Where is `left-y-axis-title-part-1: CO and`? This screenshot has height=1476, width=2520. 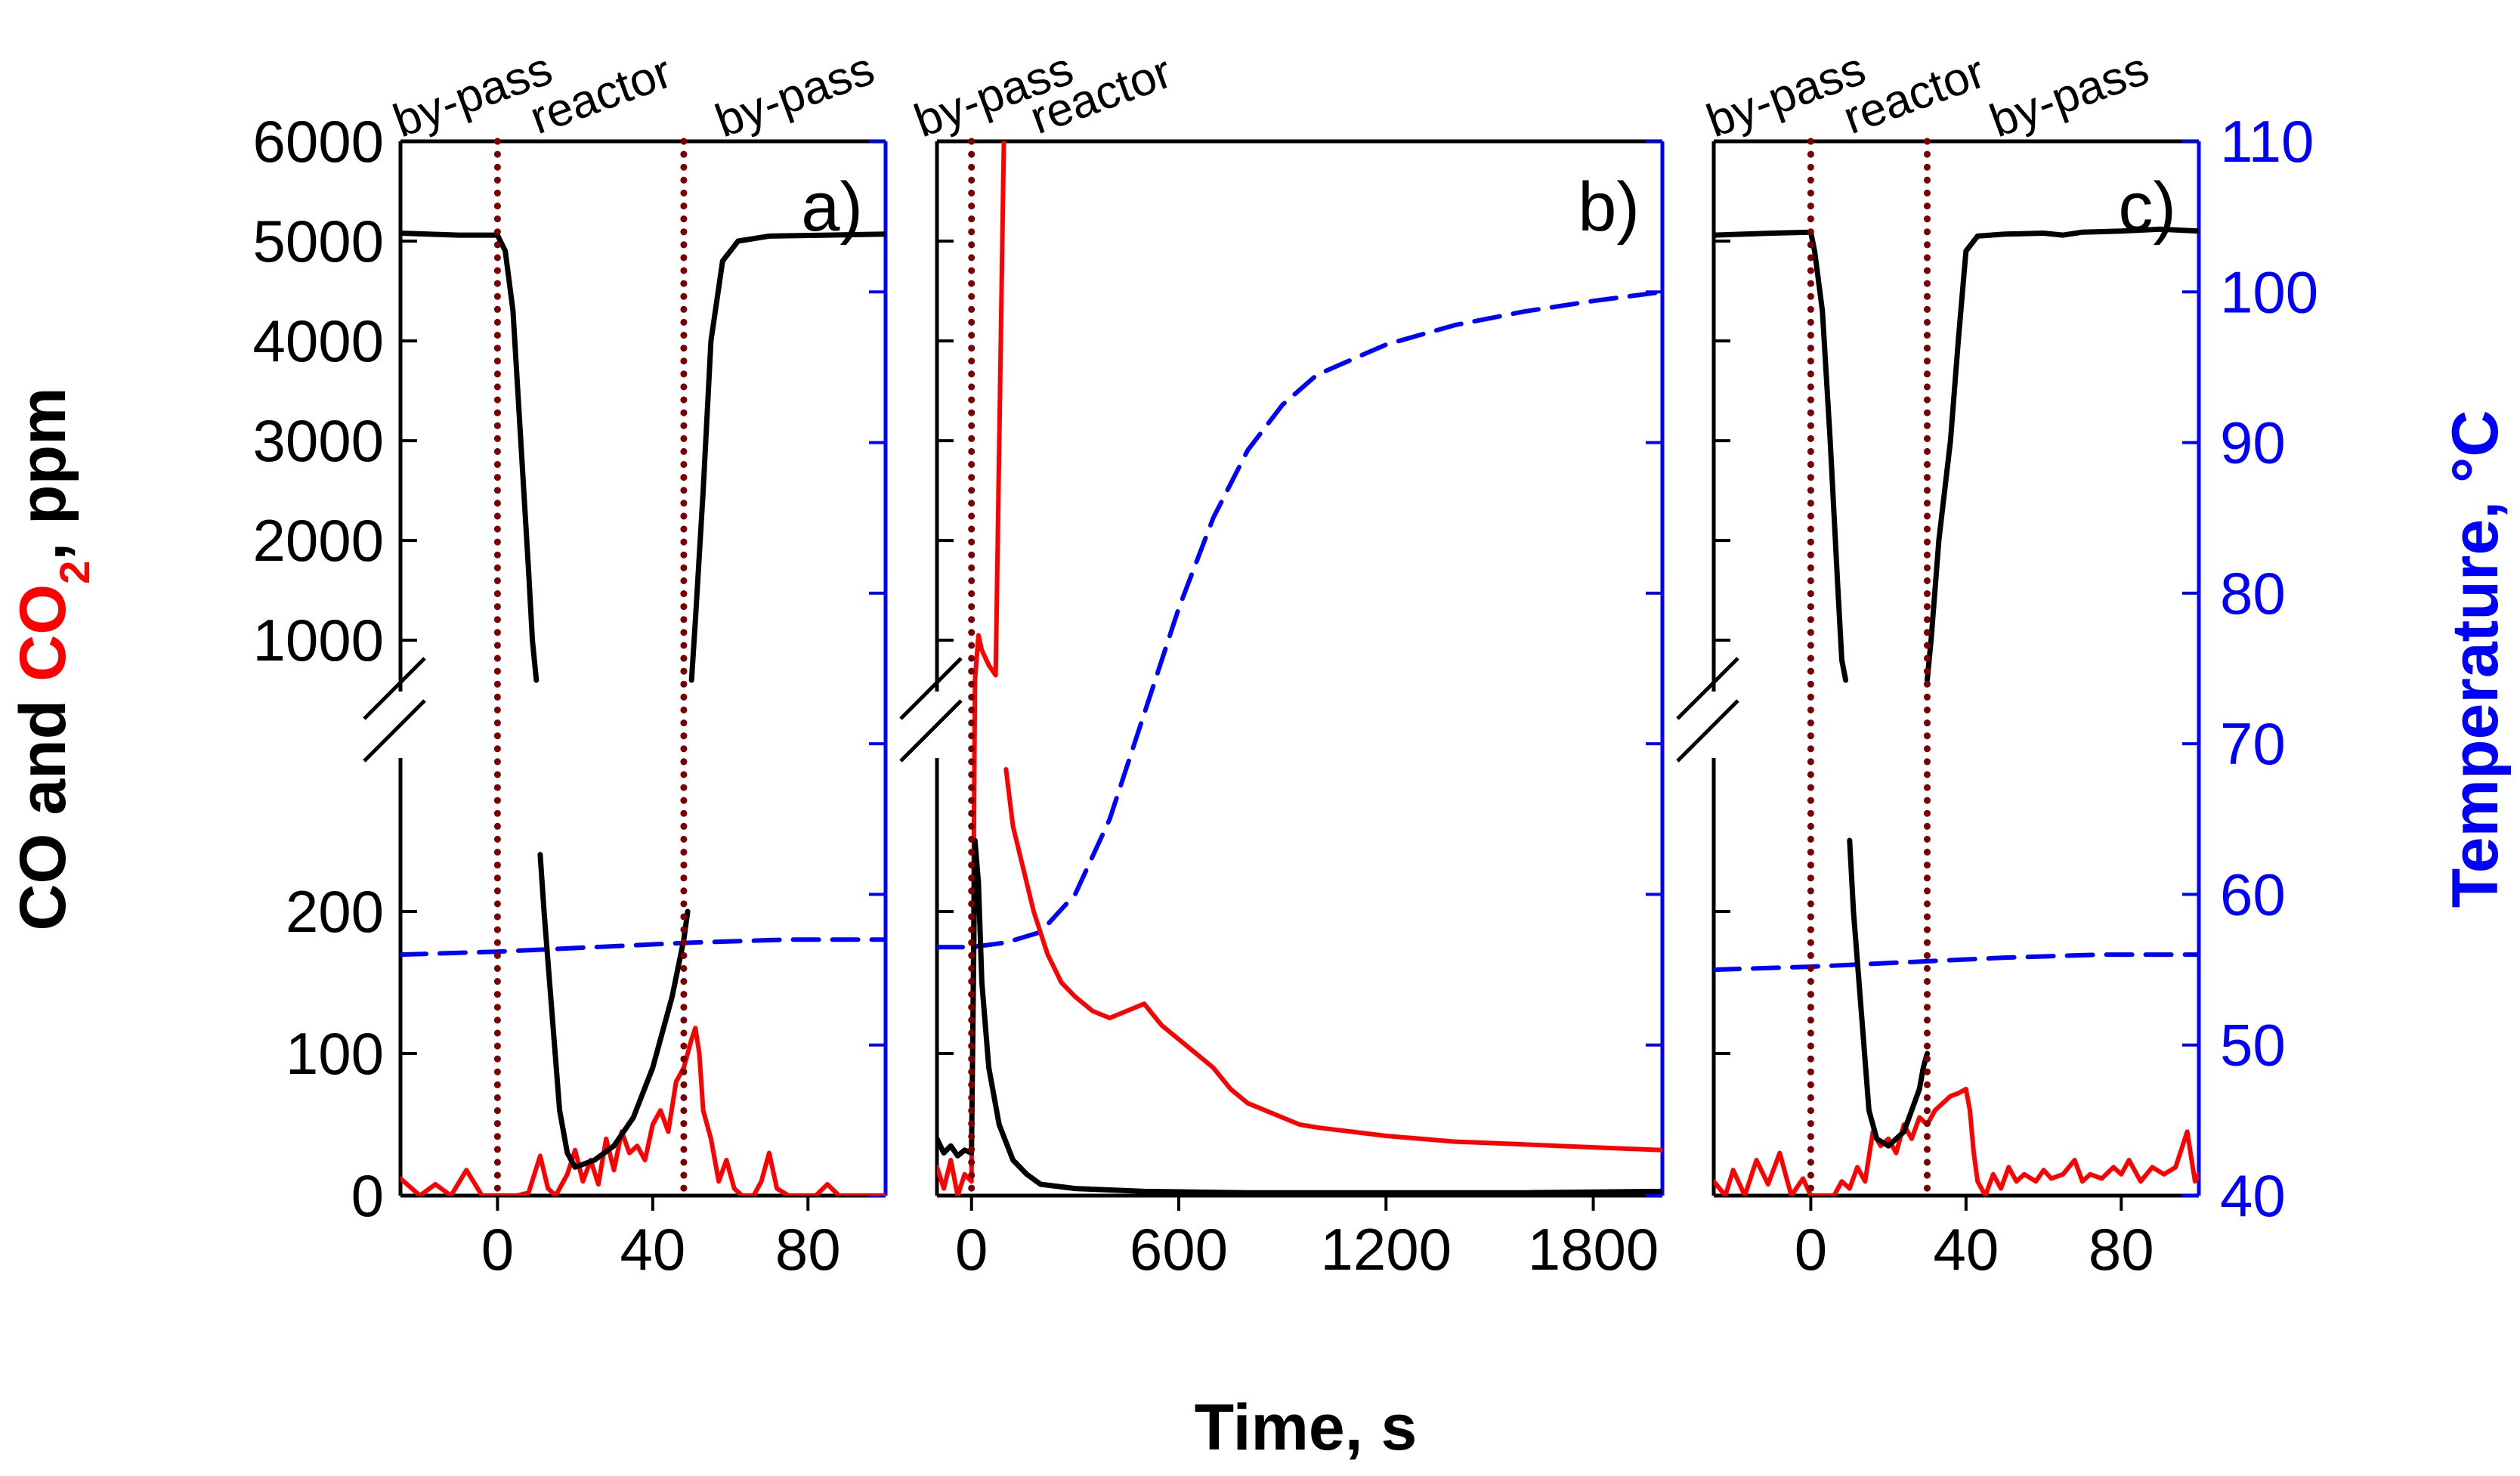
left-y-axis-title-part-1: CO and is located at coordinates (43, 806).